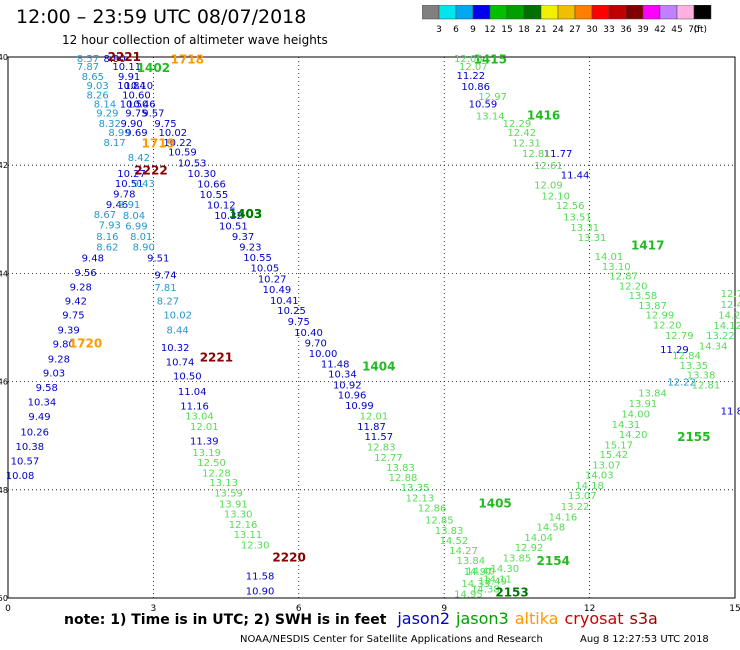 The image size is (740, 650). I want to click on data-point-label: 10.22, so click(177, 143).